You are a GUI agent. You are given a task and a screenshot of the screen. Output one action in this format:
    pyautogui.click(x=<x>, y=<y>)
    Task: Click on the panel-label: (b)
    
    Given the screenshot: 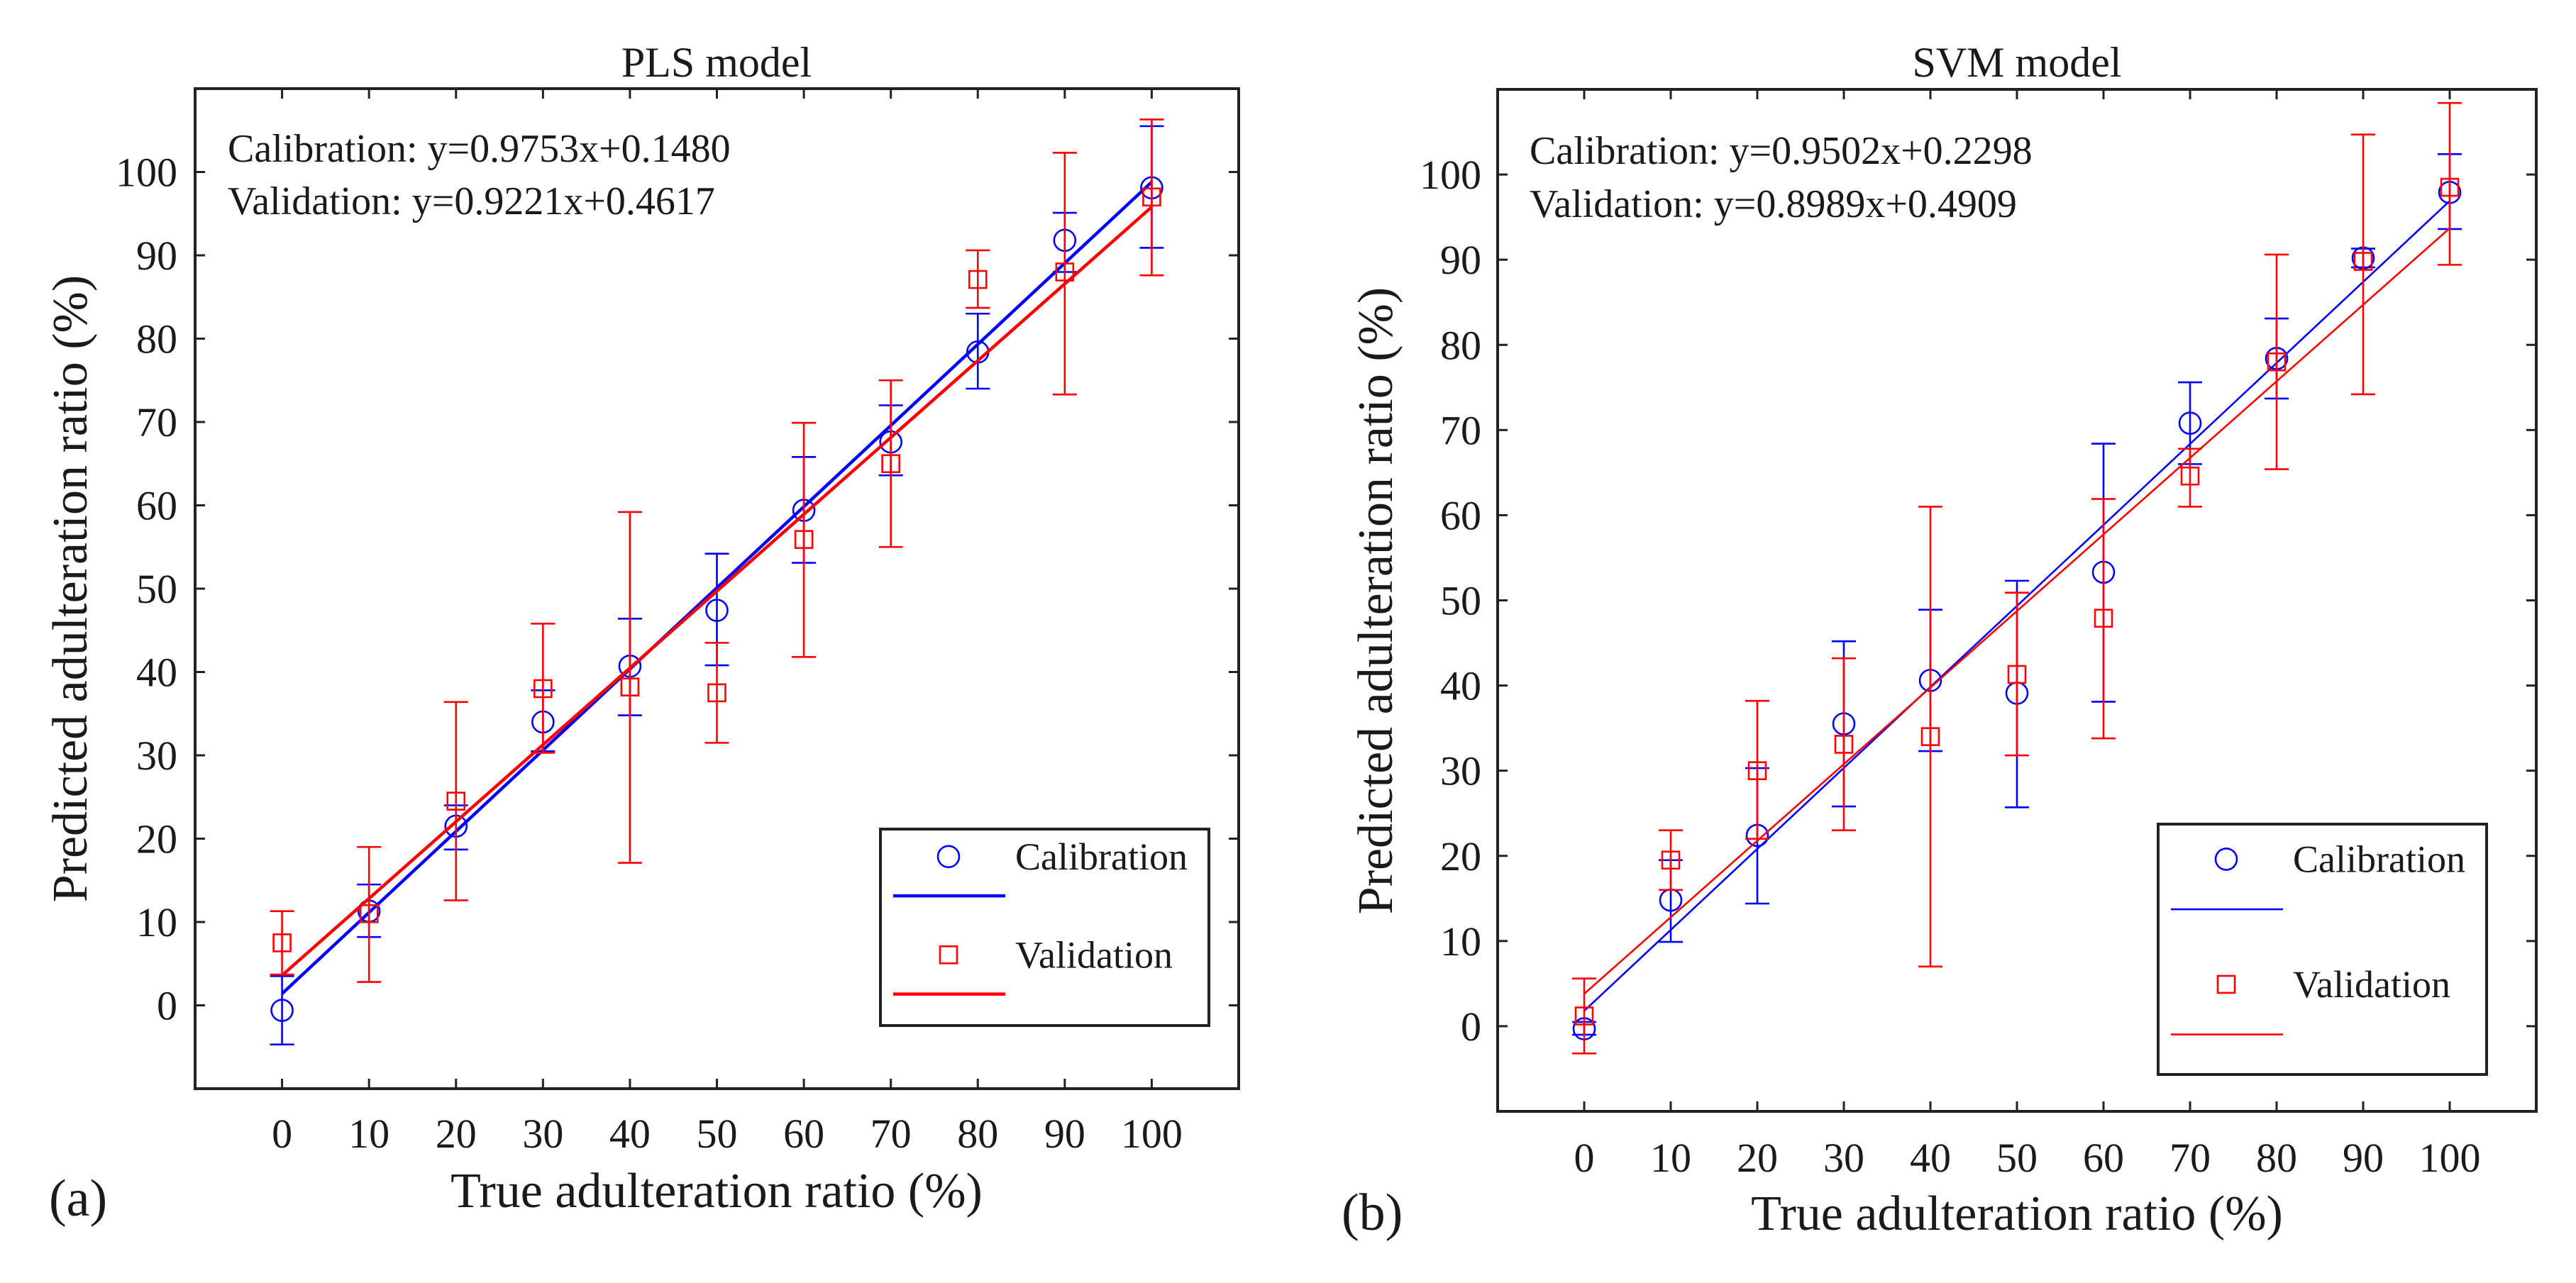 What is the action you would take?
    pyautogui.click(x=1372, y=1213)
    